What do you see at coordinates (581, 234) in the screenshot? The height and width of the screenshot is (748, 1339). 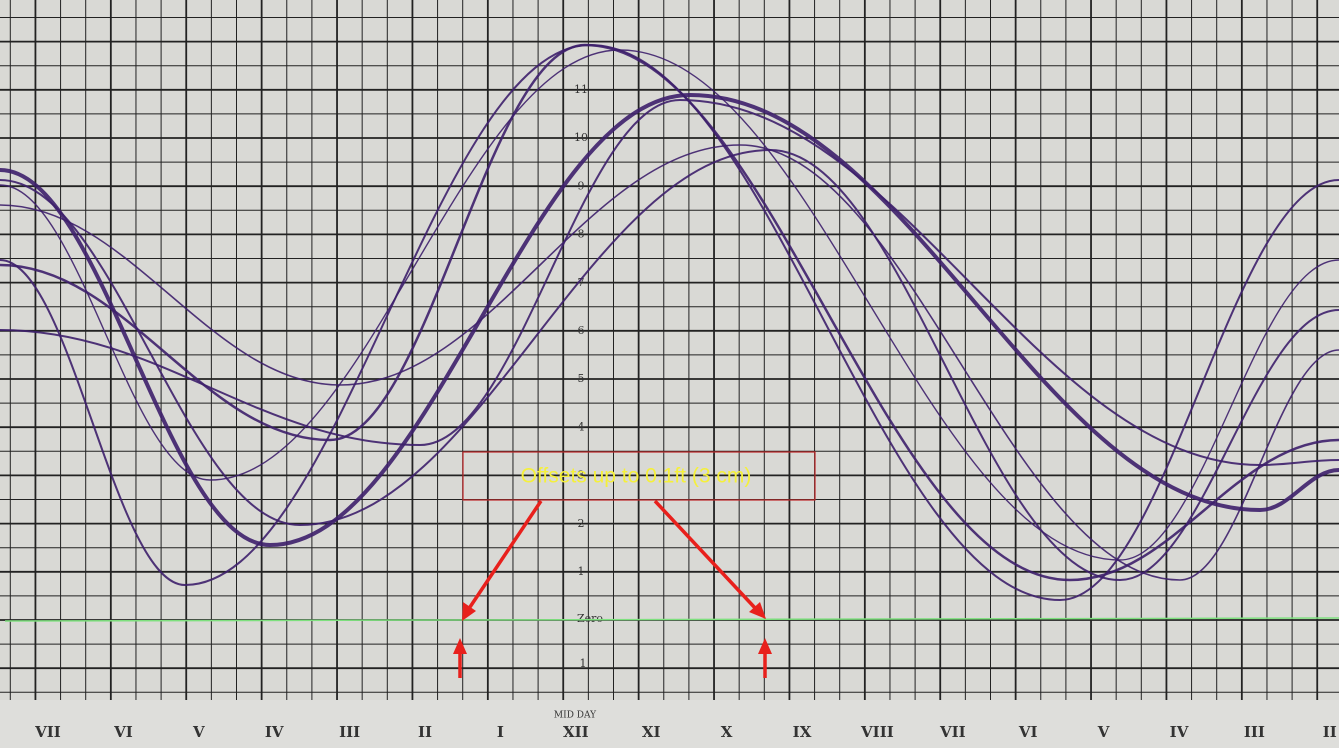 I see `scale-label: 8` at bounding box center [581, 234].